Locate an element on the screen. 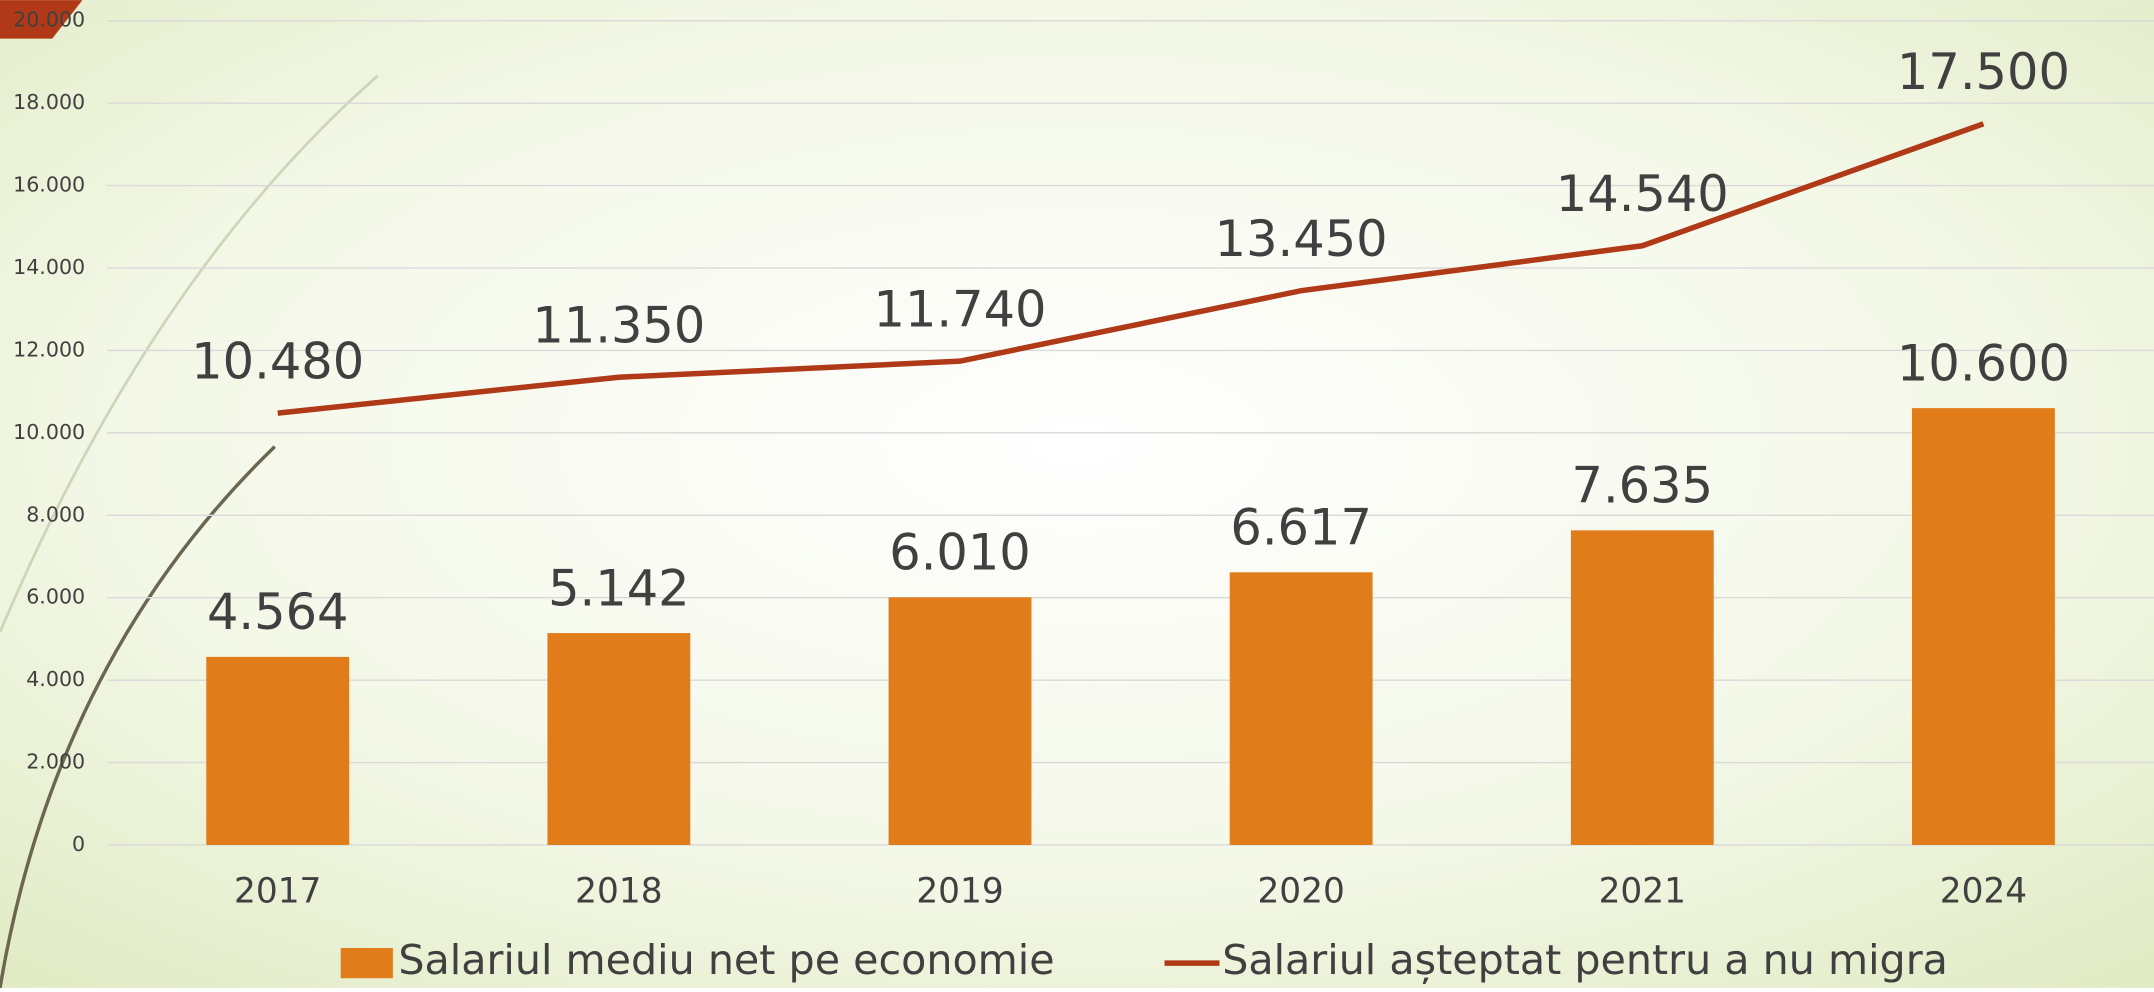 The image size is (2154, 992). decor-corner is located at coordinates (41, 19).